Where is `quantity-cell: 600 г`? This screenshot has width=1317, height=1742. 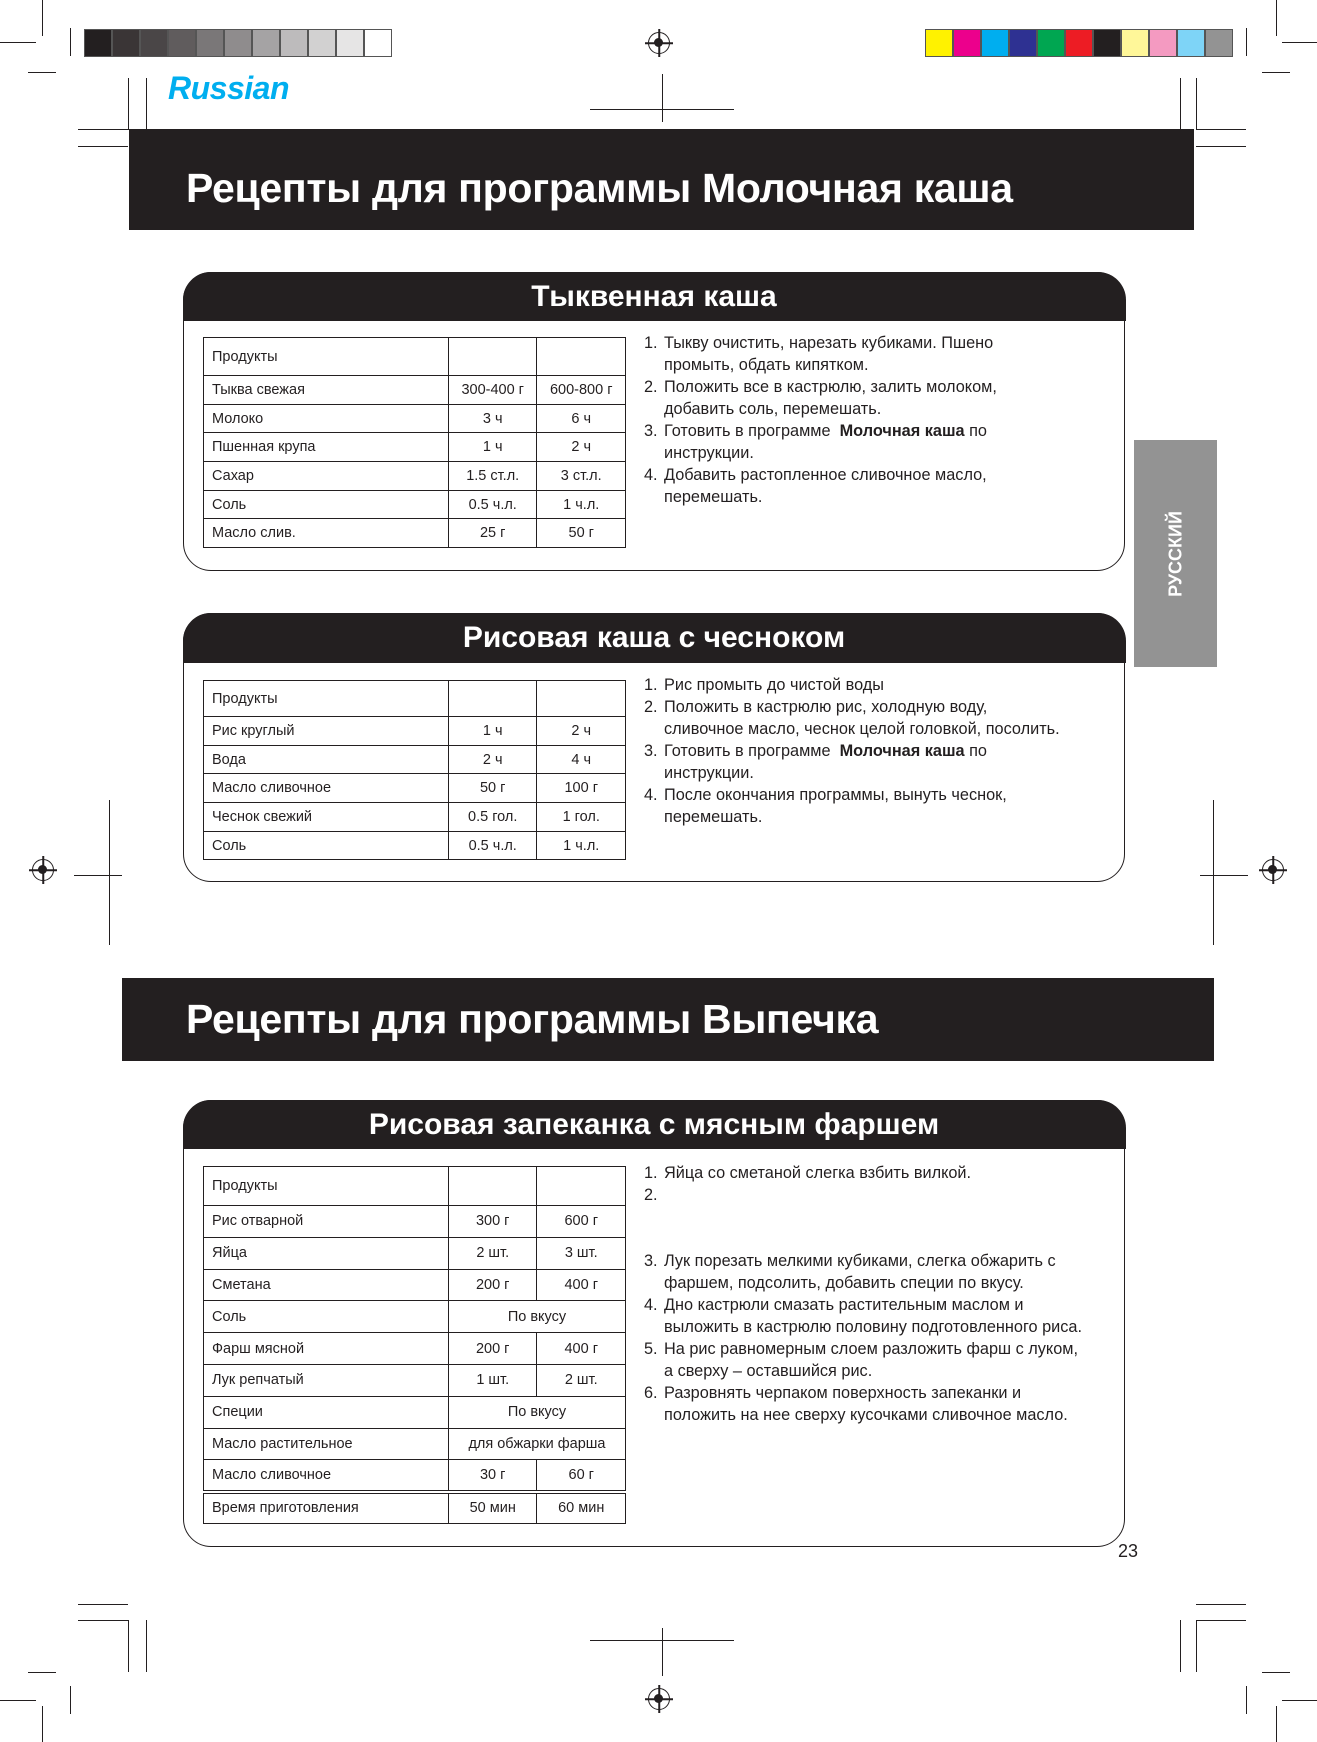
quantity-cell: 600 г is located at coordinates (581, 1221).